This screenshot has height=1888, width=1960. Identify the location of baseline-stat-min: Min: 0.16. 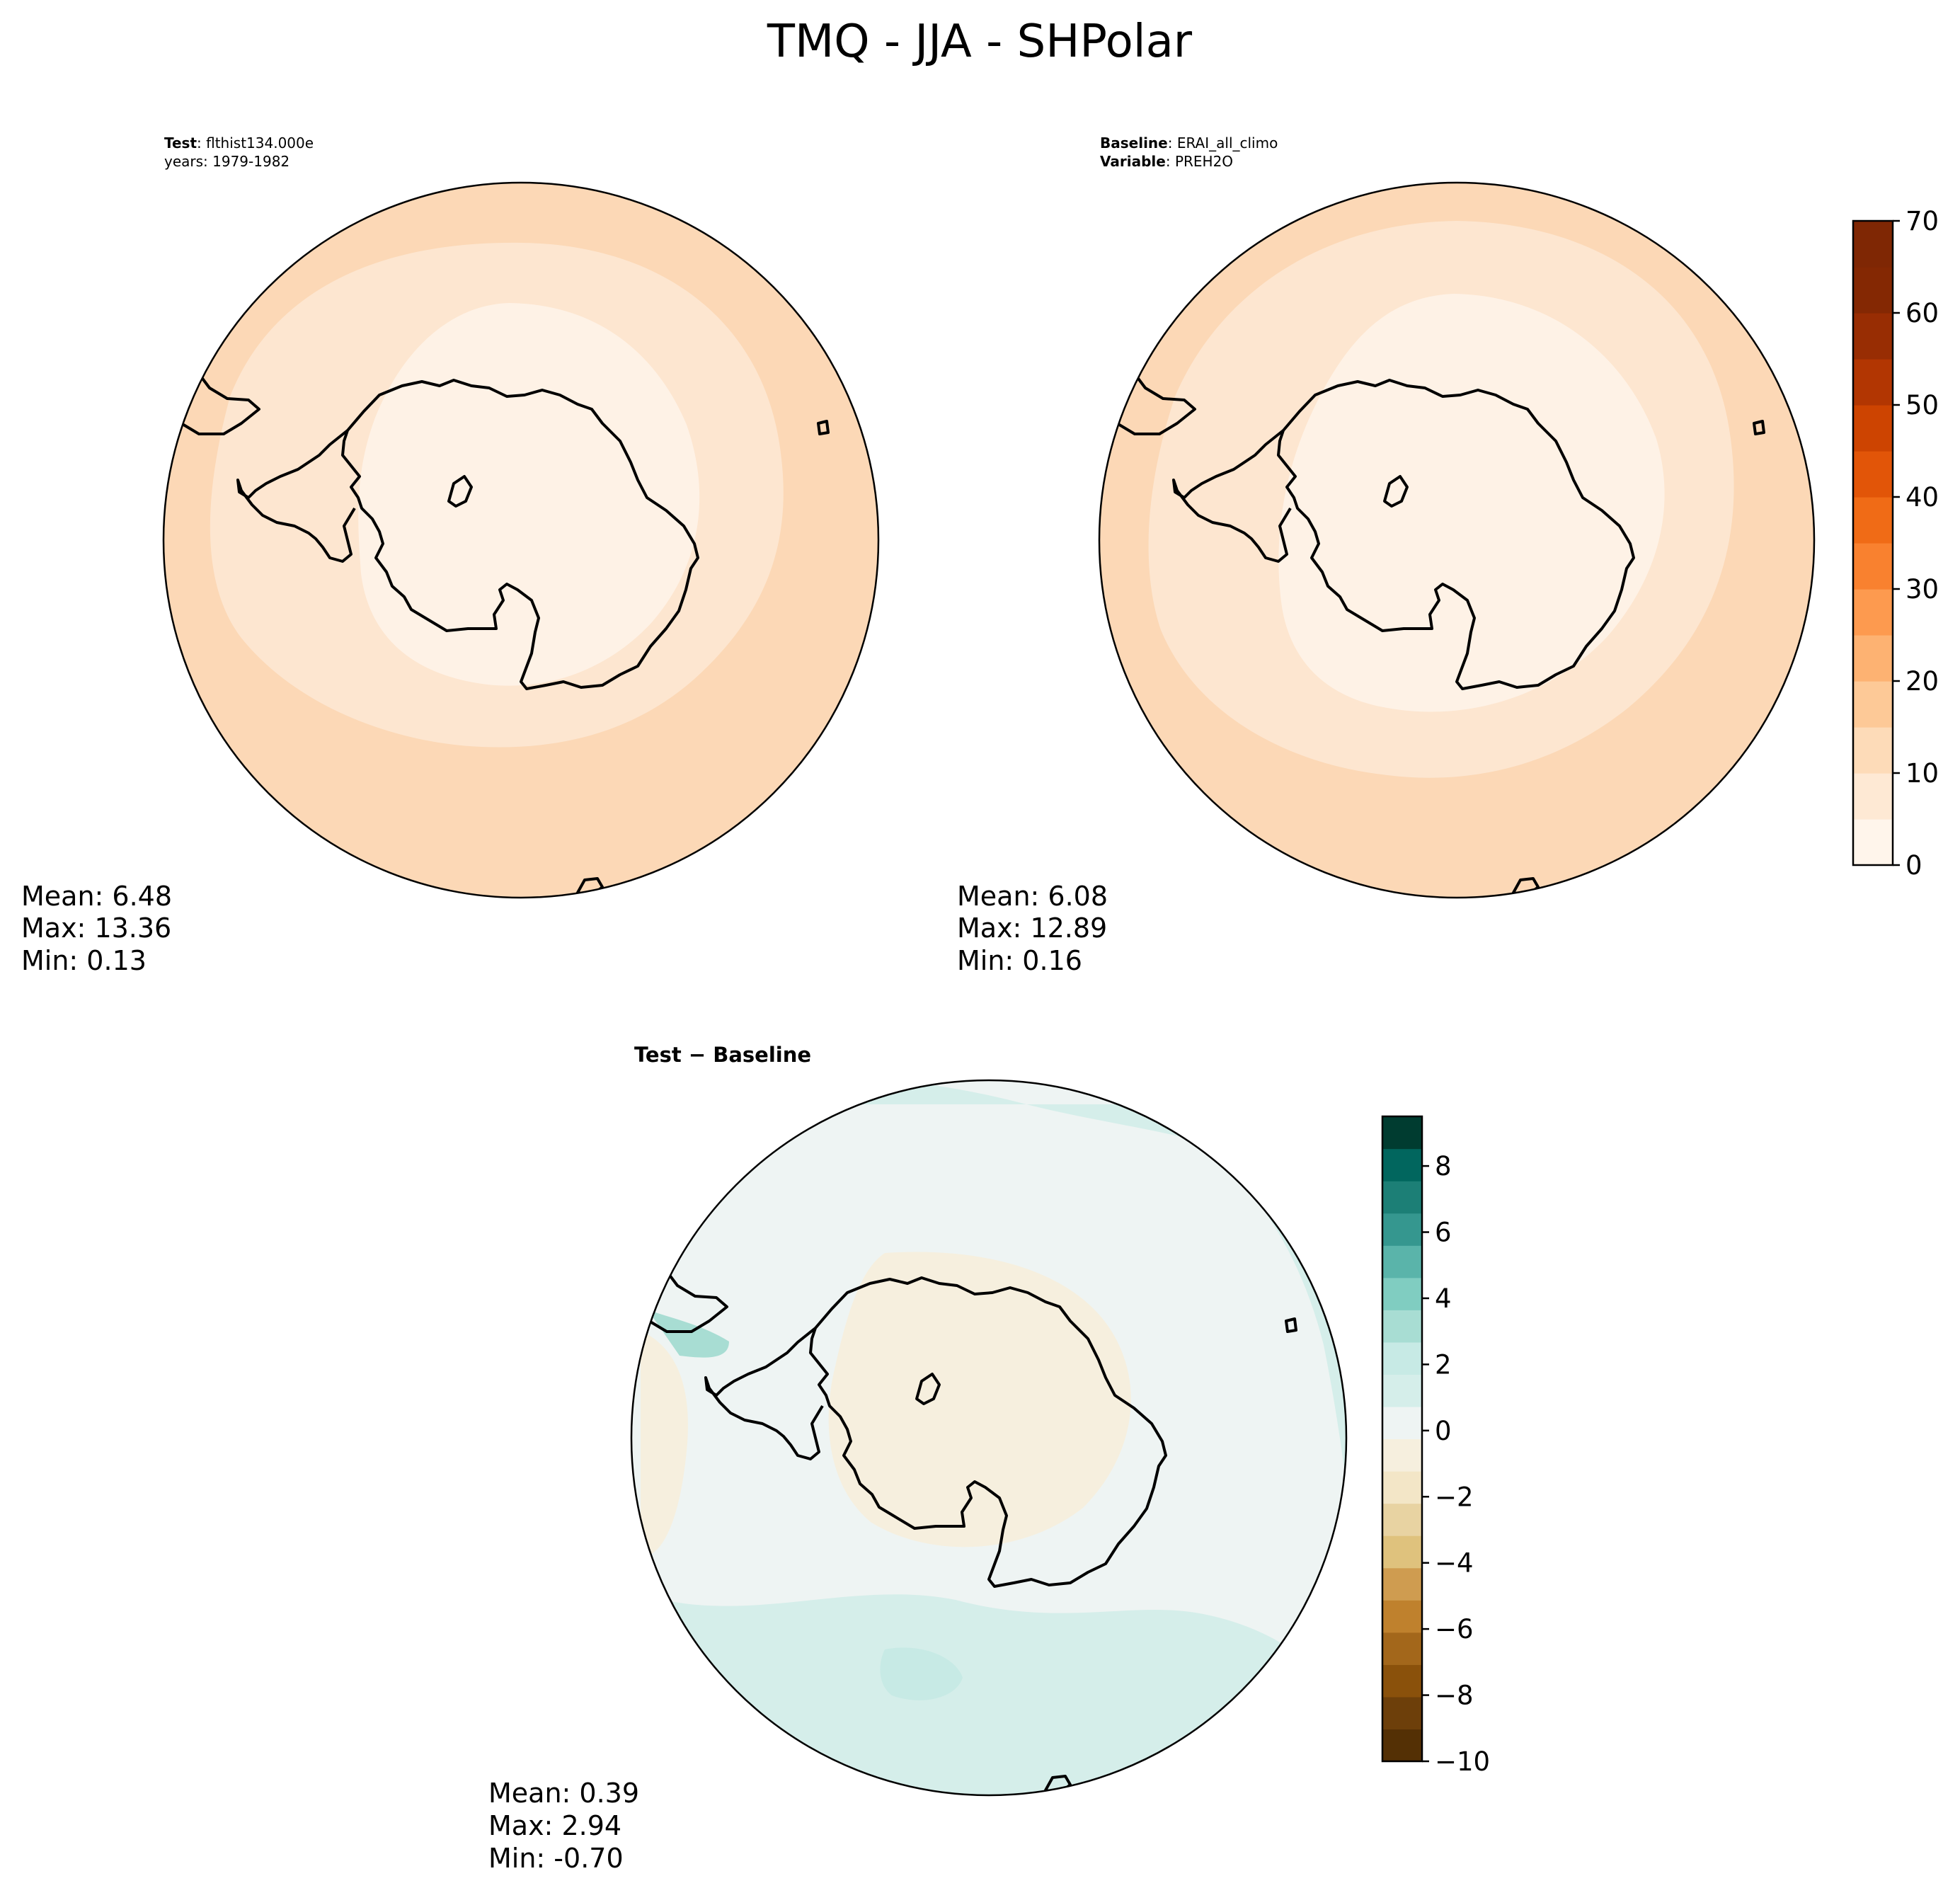
(1019, 960).